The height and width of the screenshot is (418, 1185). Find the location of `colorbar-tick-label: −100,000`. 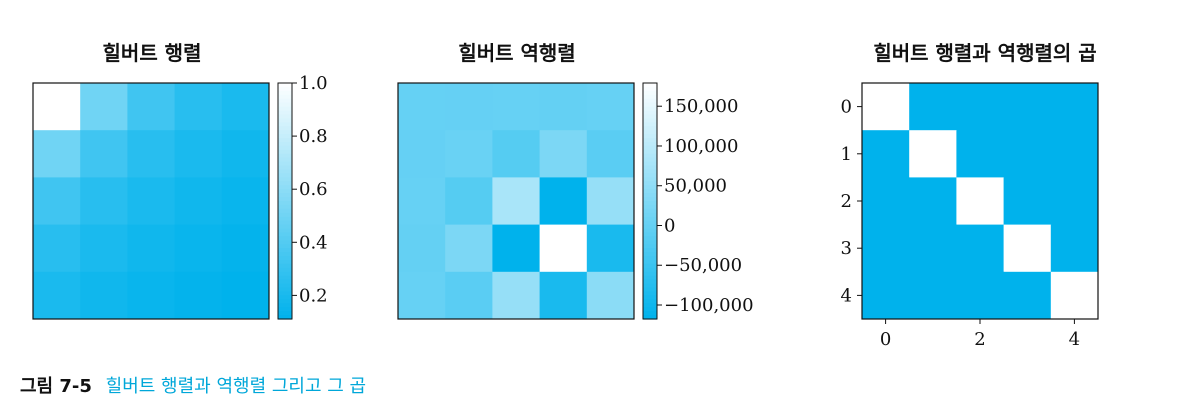

colorbar-tick-label: −100,000 is located at coordinates (709, 305).